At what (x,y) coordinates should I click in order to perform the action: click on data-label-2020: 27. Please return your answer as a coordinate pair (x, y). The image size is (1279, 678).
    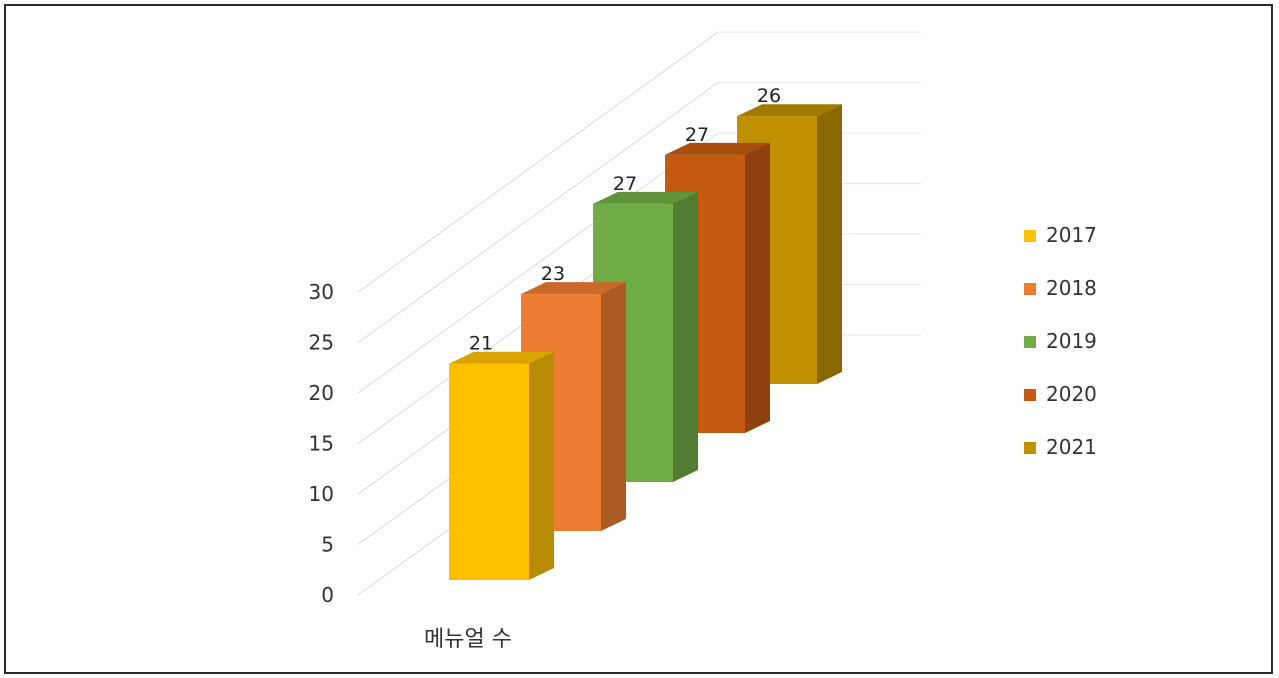
    Looking at the image, I should click on (697, 135).